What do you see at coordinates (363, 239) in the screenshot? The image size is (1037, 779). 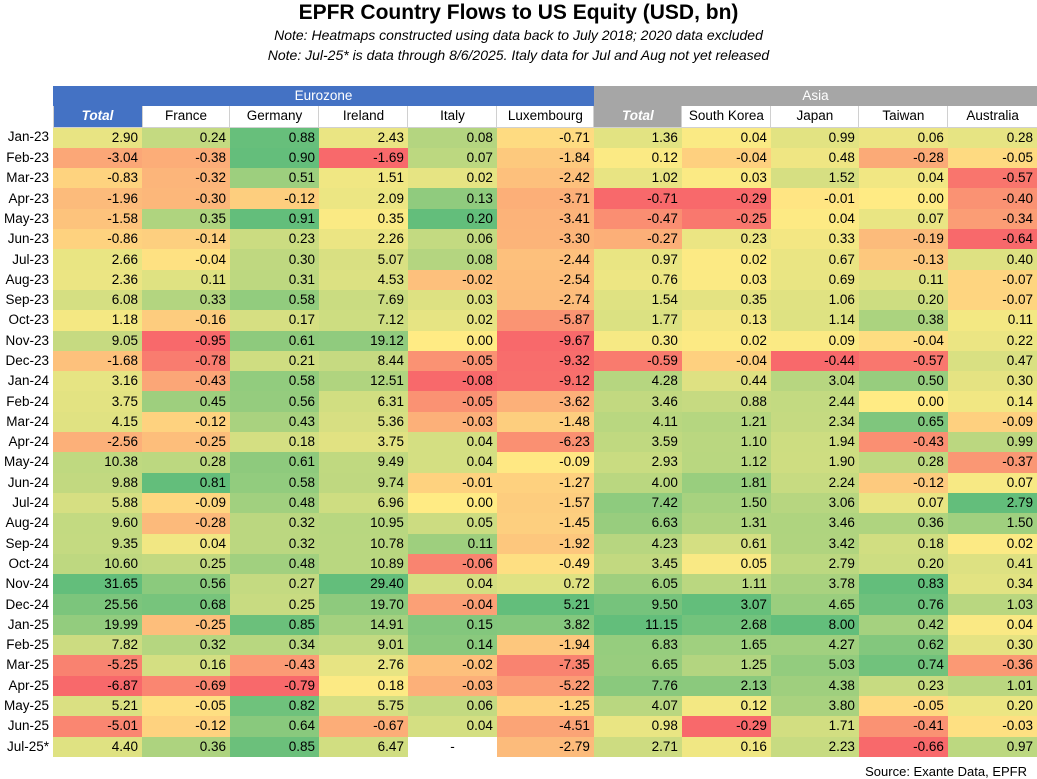 I see `heatmap-cell: 2.26` at bounding box center [363, 239].